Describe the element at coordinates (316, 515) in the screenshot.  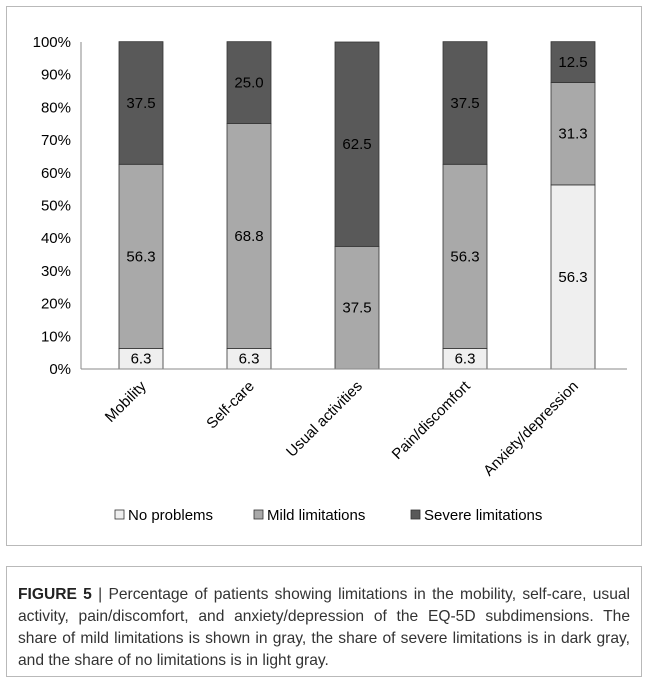
I see `legend-label: Mild limitations` at that location.